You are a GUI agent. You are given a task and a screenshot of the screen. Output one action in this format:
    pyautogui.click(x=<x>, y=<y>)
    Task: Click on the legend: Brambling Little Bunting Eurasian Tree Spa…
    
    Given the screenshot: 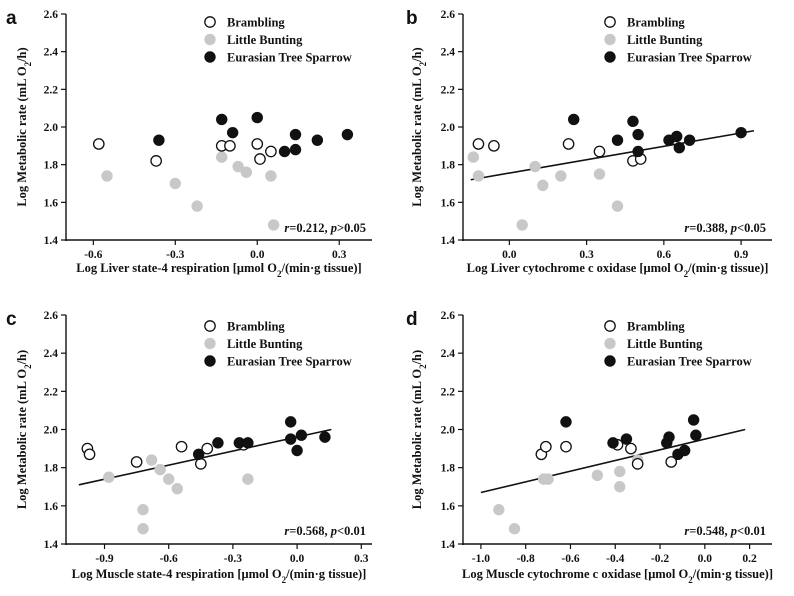 What is the action you would take?
    pyautogui.click(x=278, y=40)
    